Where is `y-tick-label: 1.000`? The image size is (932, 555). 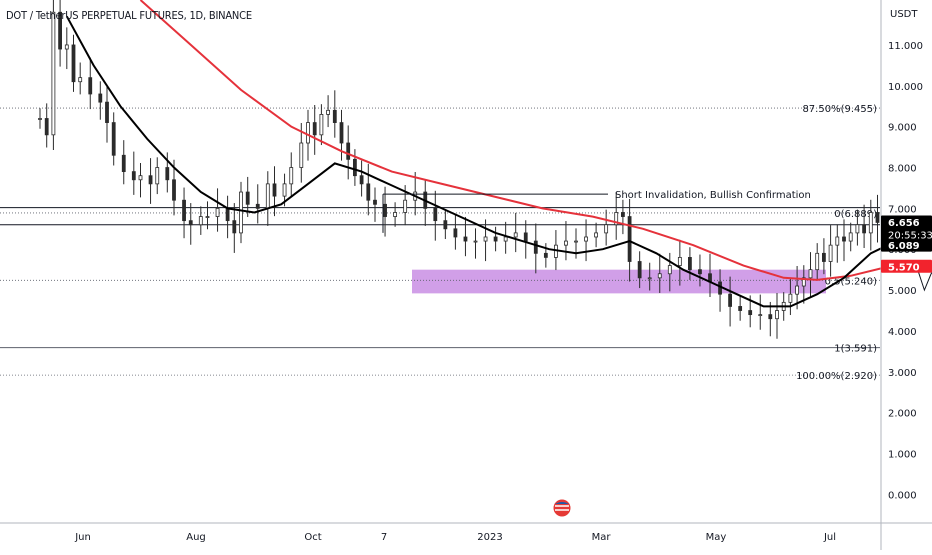
y-tick-label: 1.000 is located at coordinates (902, 455).